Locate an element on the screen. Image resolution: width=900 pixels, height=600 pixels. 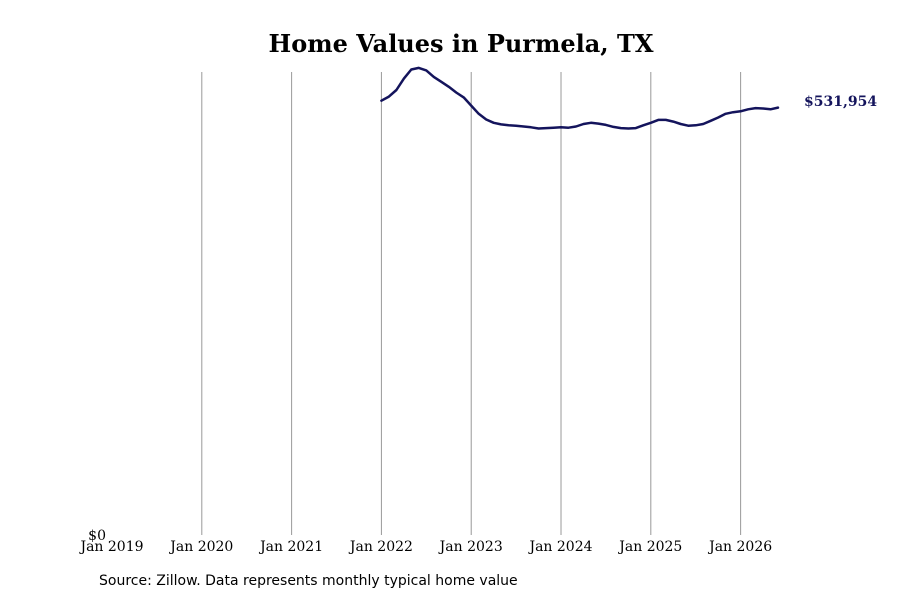
y-tick-label: $0 is located at coordinates (97, 536).